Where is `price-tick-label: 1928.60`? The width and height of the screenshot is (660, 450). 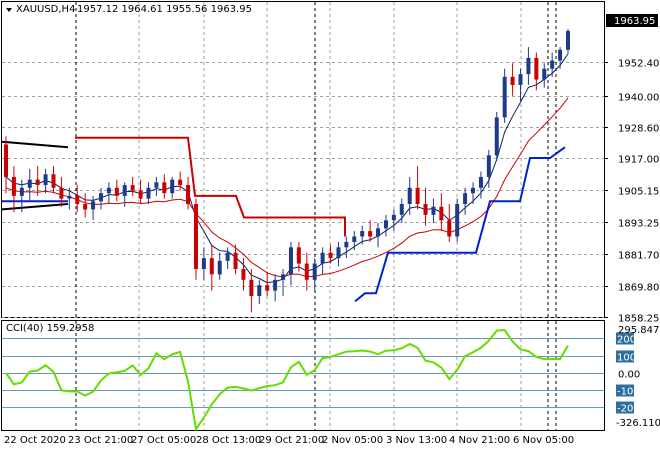 price-tick-label: 1928.60 is located at coordinates (638, 129).